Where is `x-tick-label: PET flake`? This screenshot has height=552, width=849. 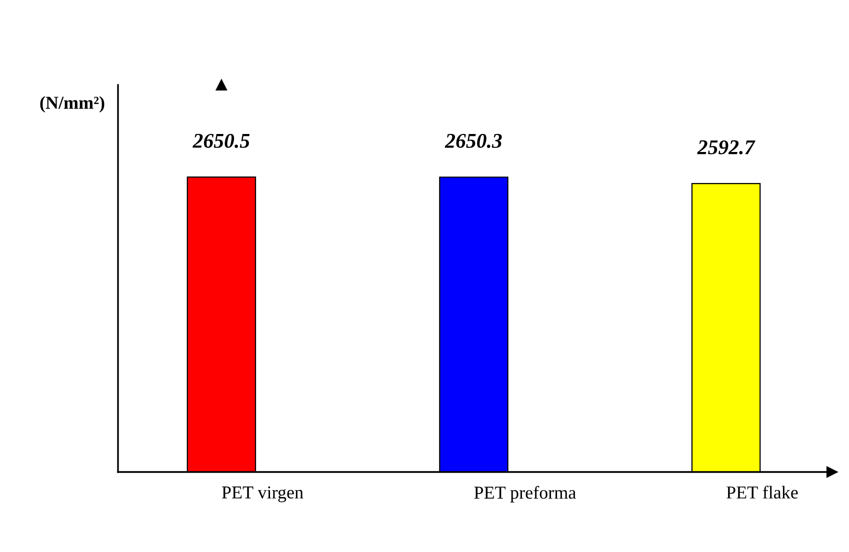 x-tick-label: PET flake is located at coordinates (762, 492).